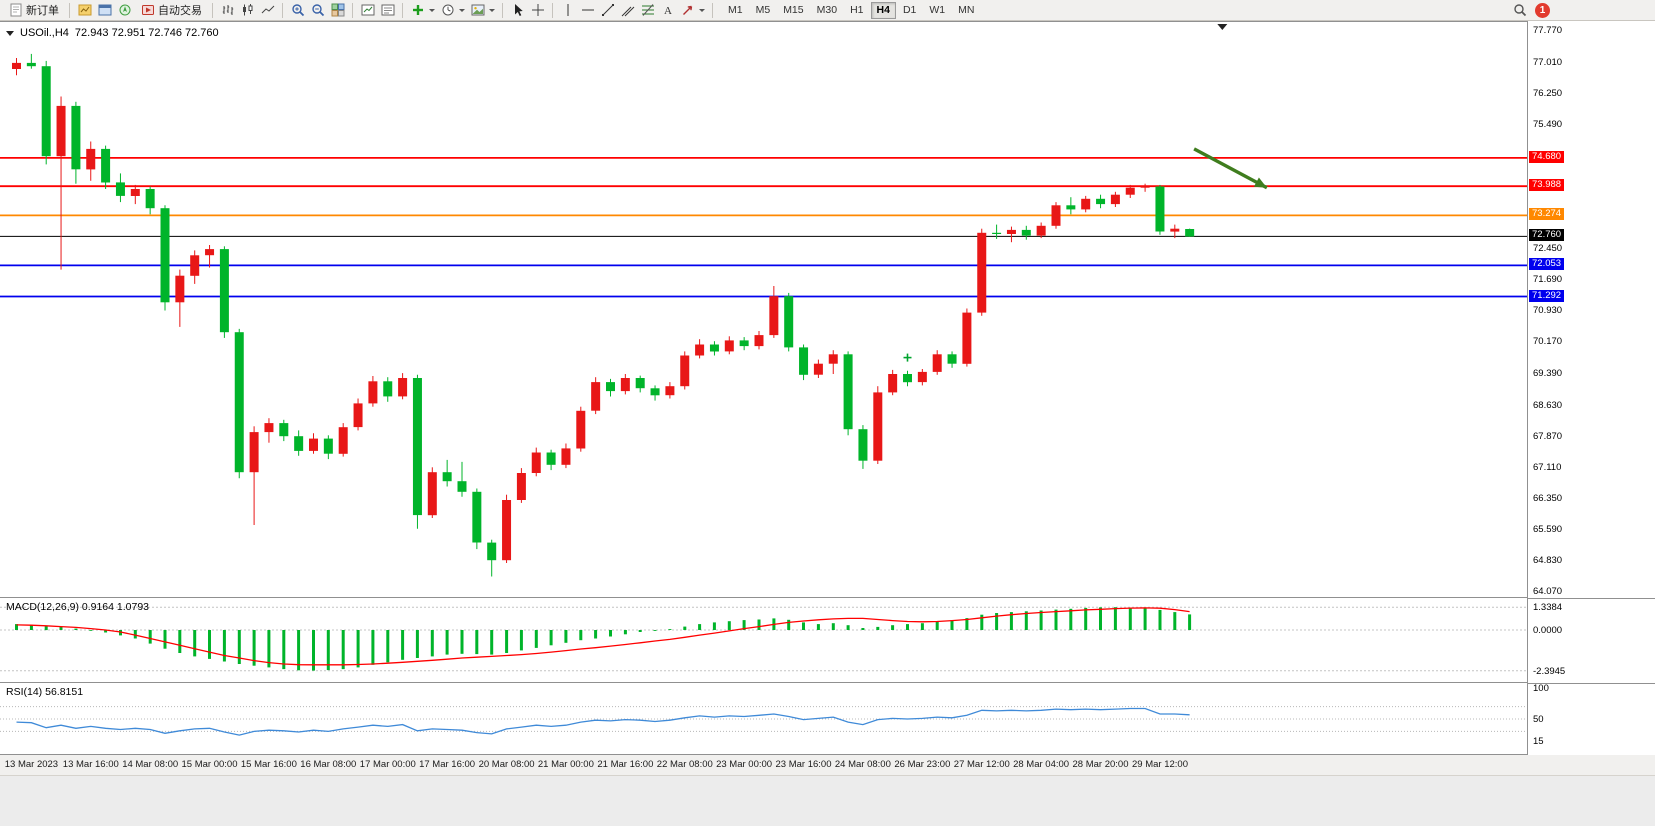 The height and width of the screenshot is (826, 1655). What do you see at coordinates (803, 764) in the screenshot?
I see `date-label: 23 Mar 16:00` at bounding box center [803, 764].